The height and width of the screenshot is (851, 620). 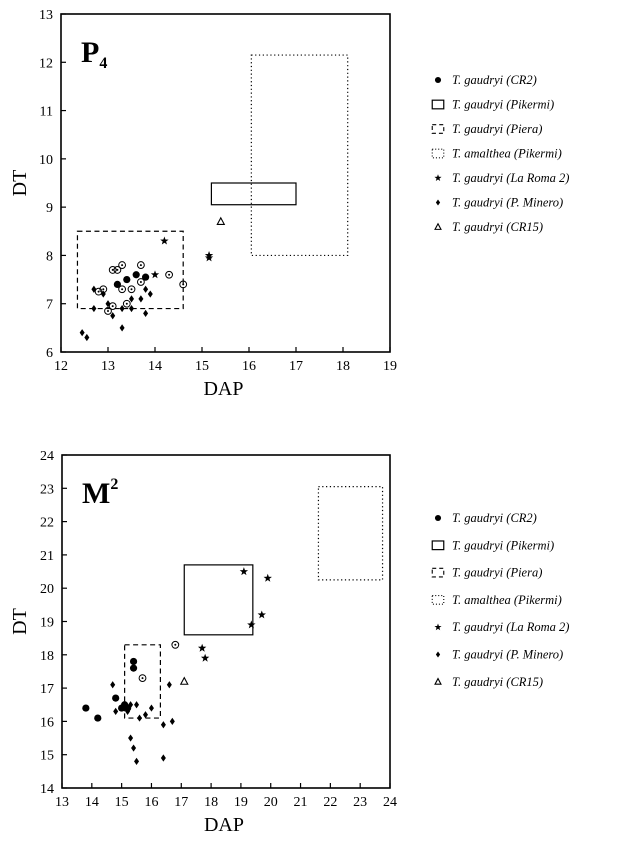 I want to click on y-tick-label: 11, so click(x=46, y=112).